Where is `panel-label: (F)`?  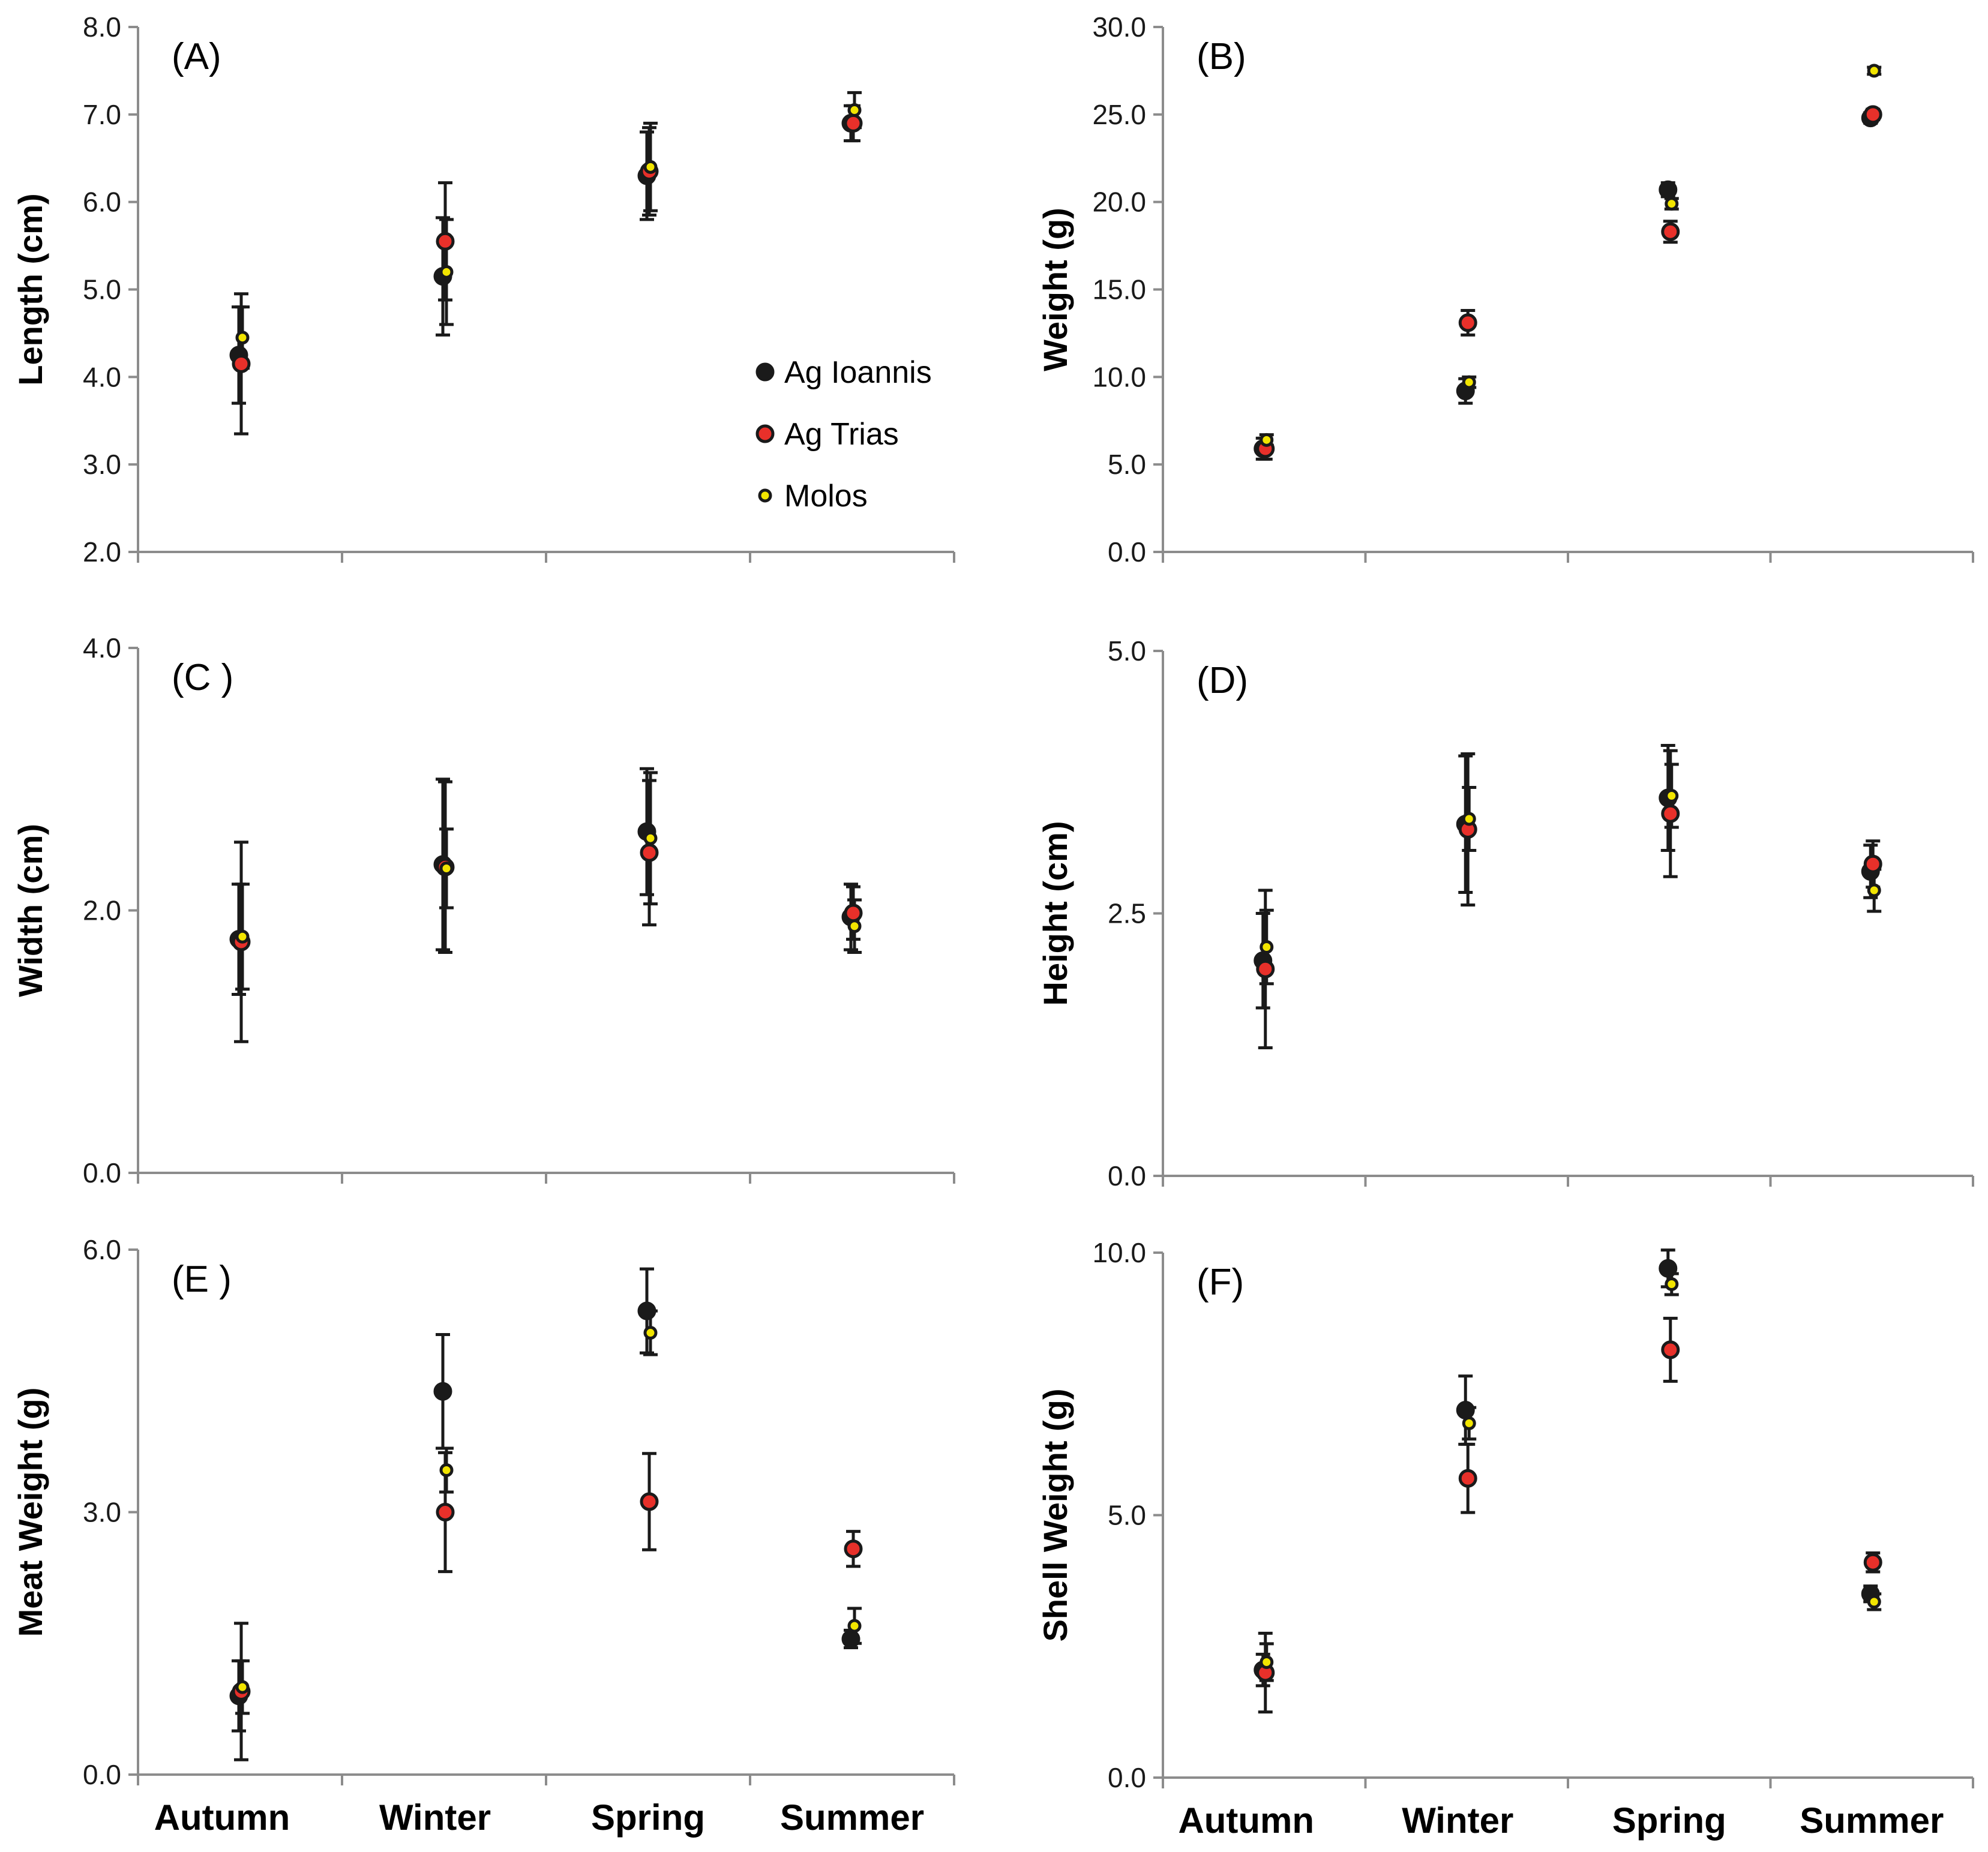
panel-label: (F) is located at coordinates (1220, 1282).